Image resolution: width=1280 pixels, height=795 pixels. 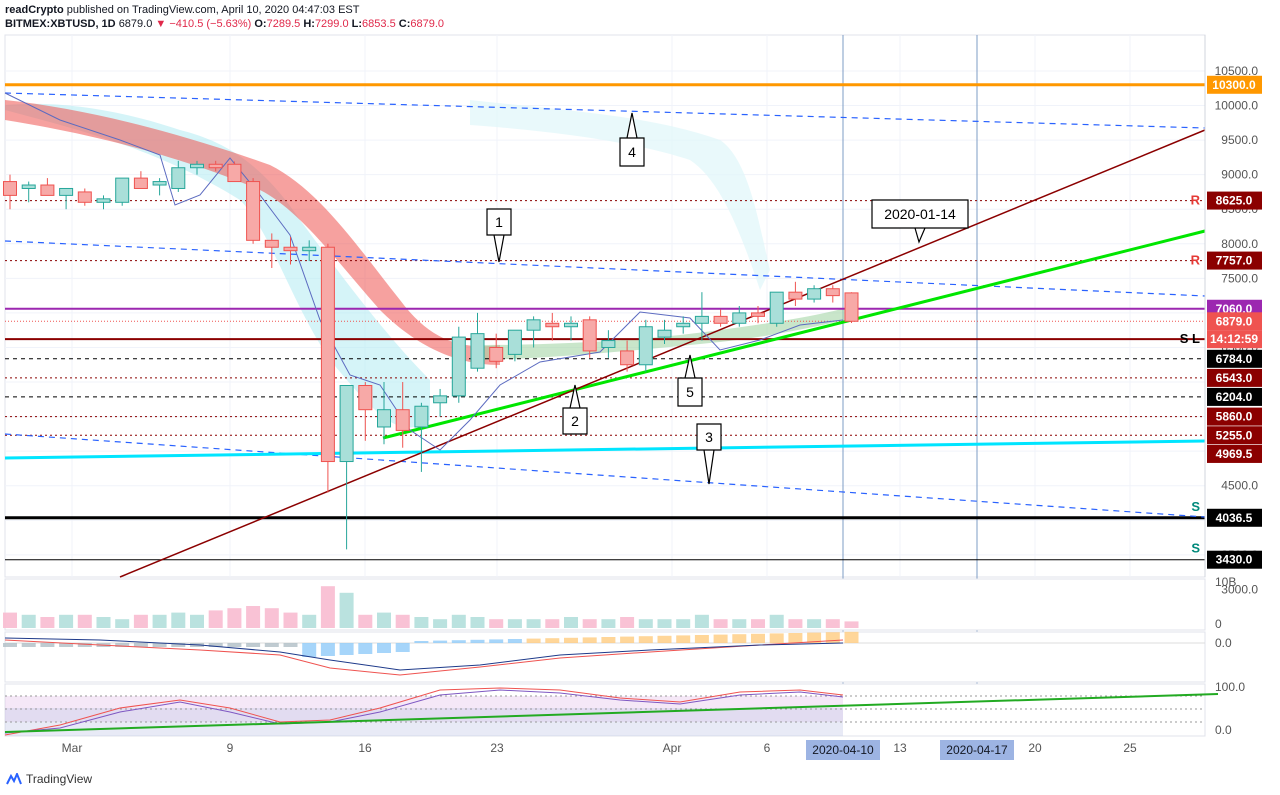 What do you see at coordinates (1230, 687) in the screenshot?
I see `rsi-axis-label: 100.0` at bounding box center [1230, 687].